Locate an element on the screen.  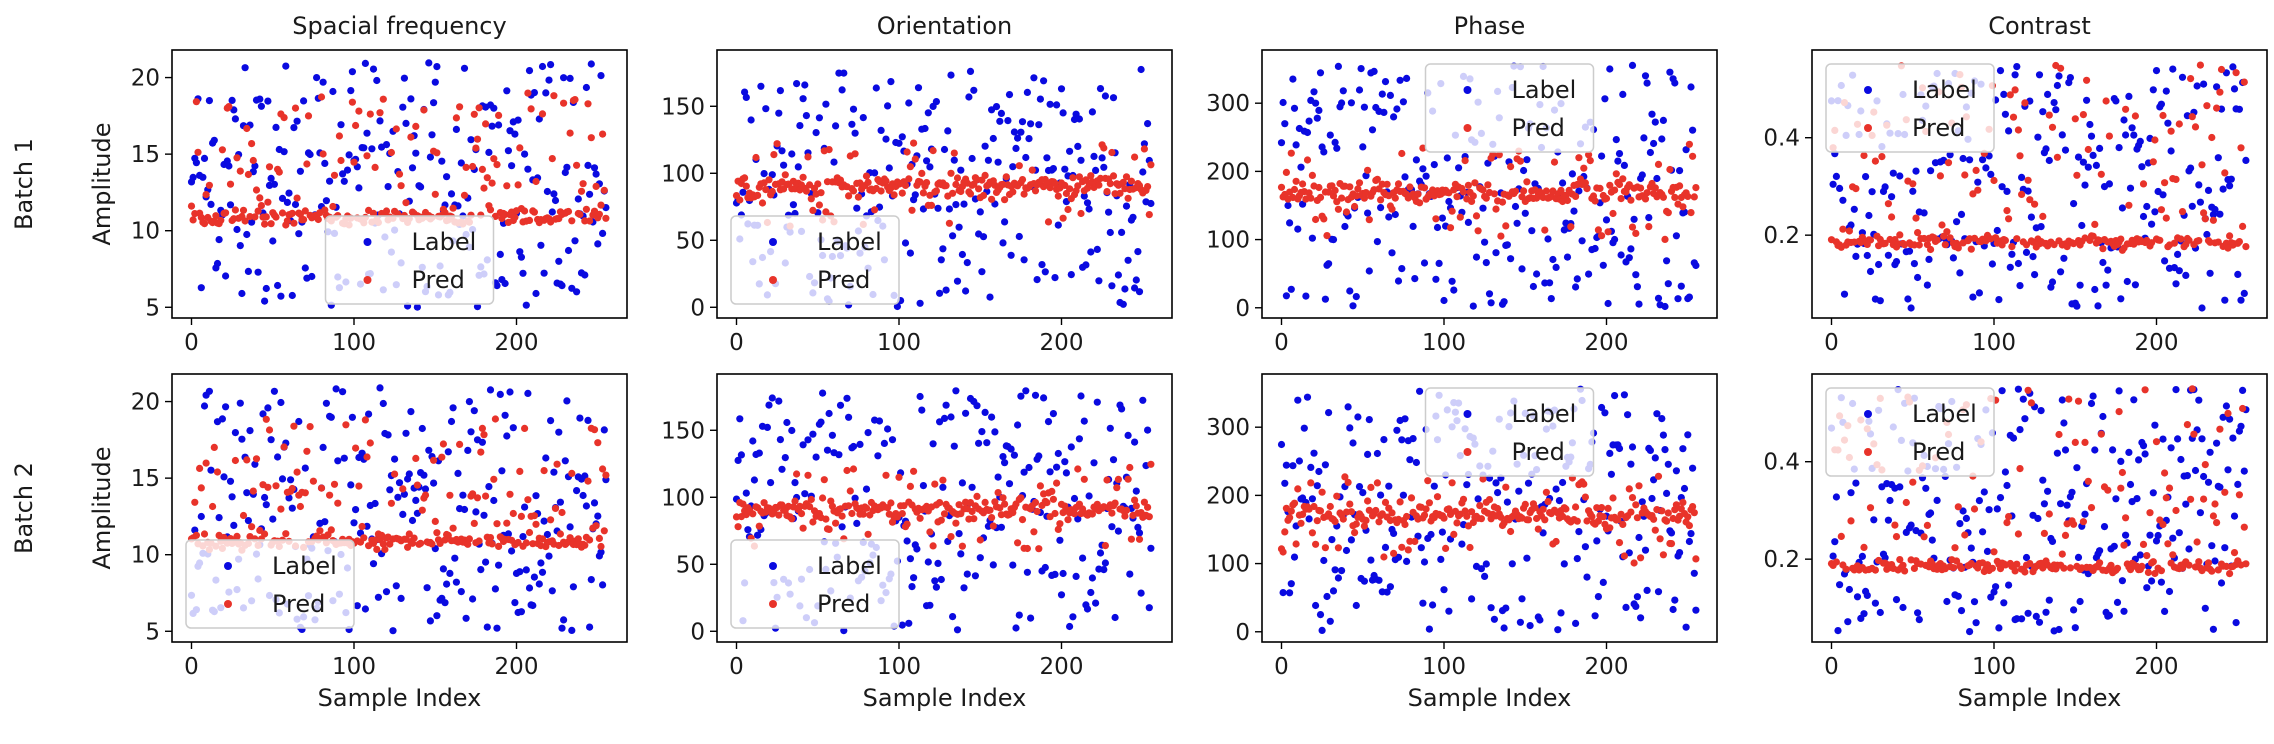
y-tick-label: 10 is located at coordinates (145, 232).